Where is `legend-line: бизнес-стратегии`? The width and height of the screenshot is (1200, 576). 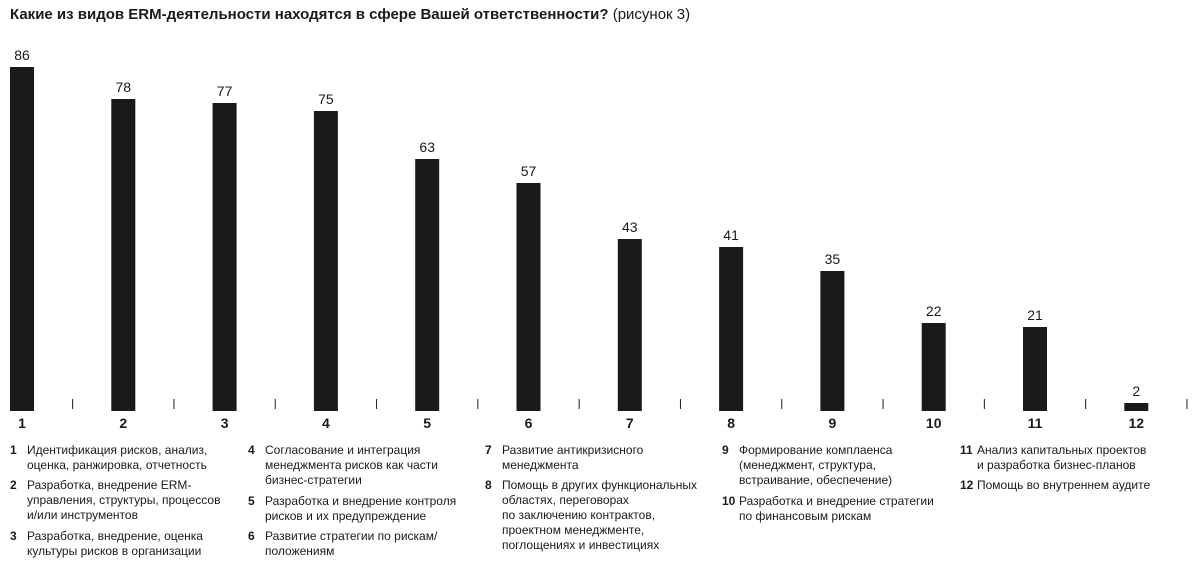 legend-line: бизнес-стратегии is located at coordinates (313, 480).